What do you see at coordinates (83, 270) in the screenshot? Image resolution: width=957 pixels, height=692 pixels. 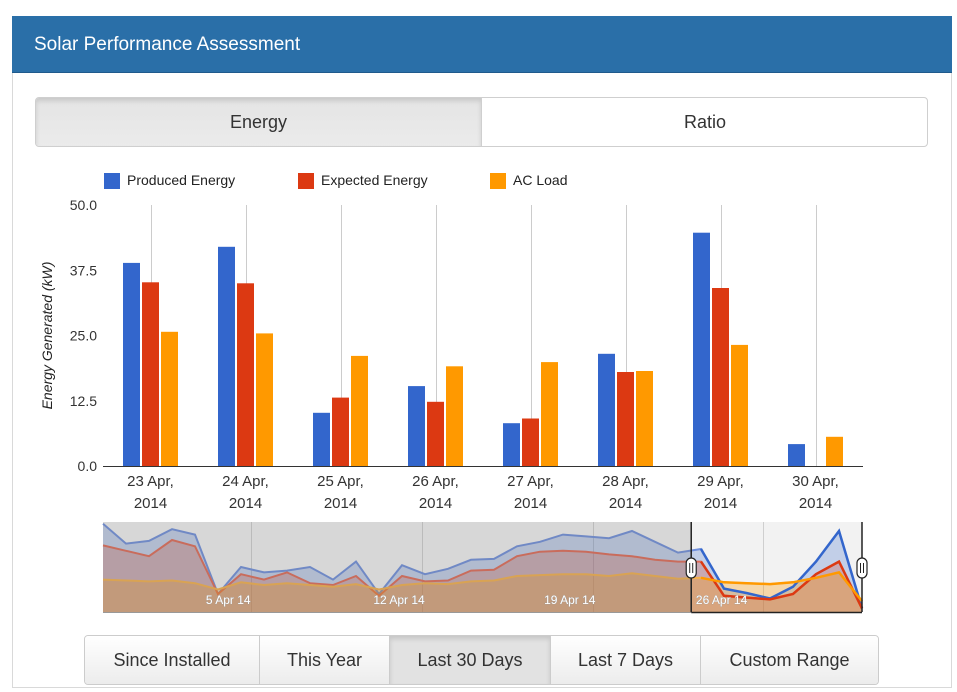 I see `y-tick-label: 37.5` at bounding box center [83, 270].